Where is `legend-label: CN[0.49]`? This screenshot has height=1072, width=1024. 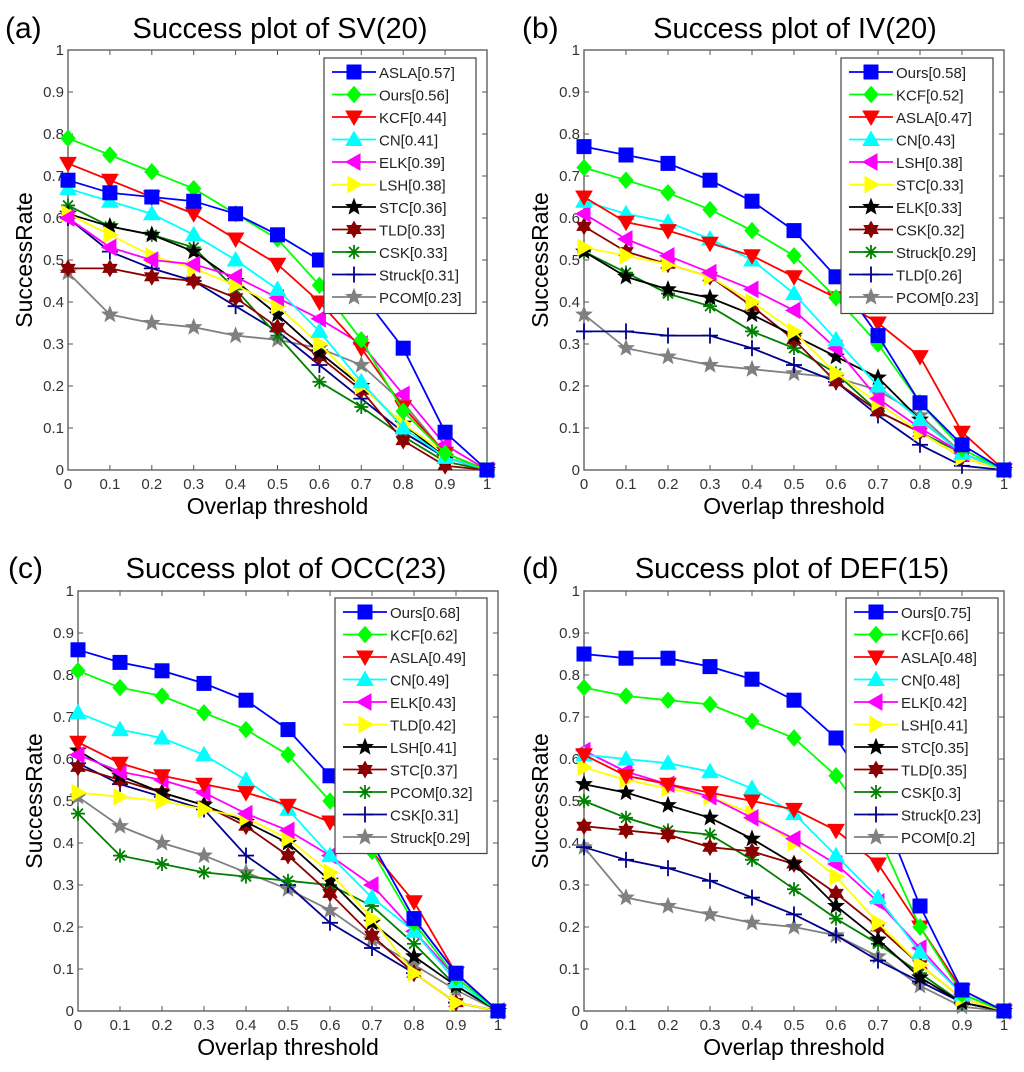
legend-label: CN[0.49] is located at coordinates (419, 681).